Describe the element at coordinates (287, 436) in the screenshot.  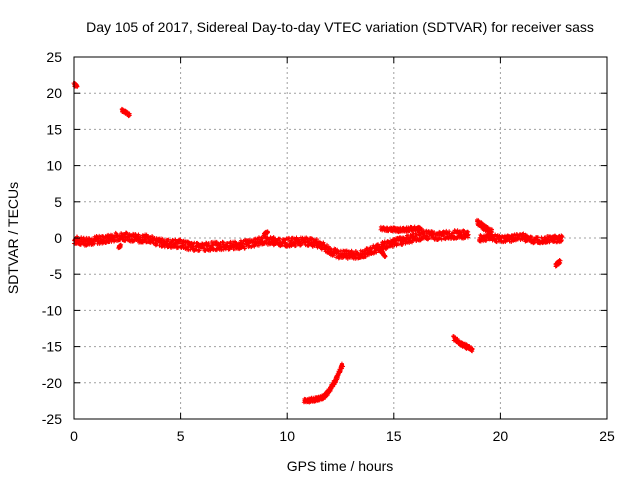
I see `x-tick-label: 10` at that location.